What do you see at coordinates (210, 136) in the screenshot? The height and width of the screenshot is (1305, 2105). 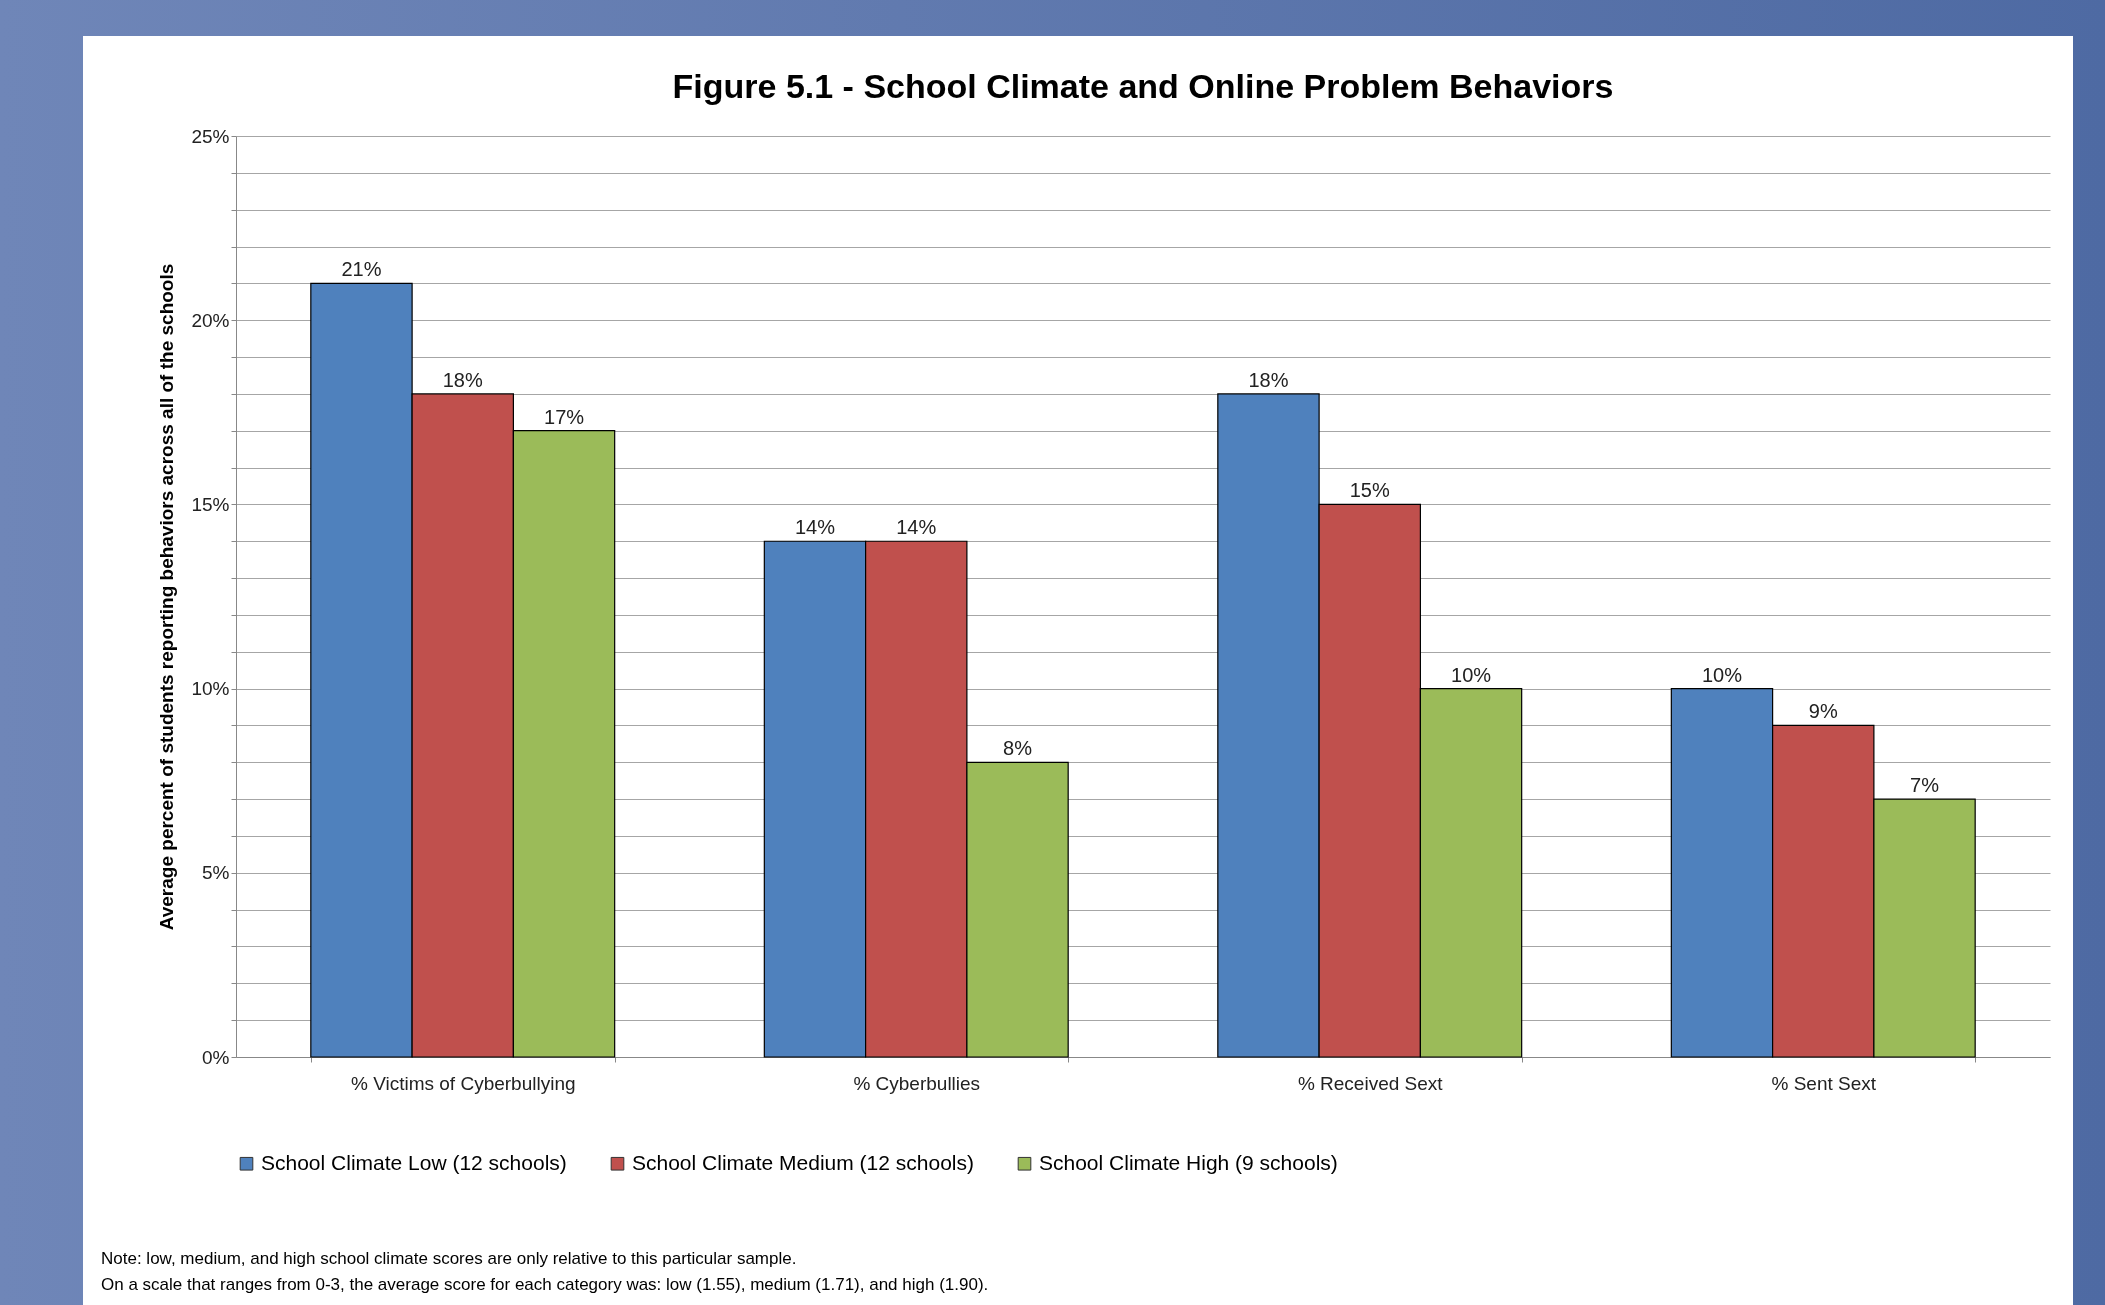 I see `y-tick-label: 25%` at bounding box center [210, 136].